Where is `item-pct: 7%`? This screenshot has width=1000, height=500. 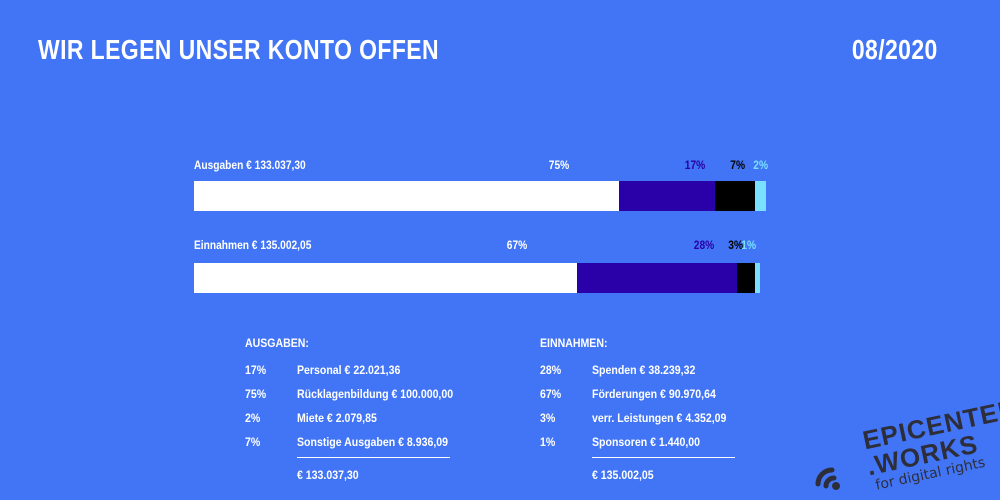 item-pct: 7% is located at coordinates (253, 442).